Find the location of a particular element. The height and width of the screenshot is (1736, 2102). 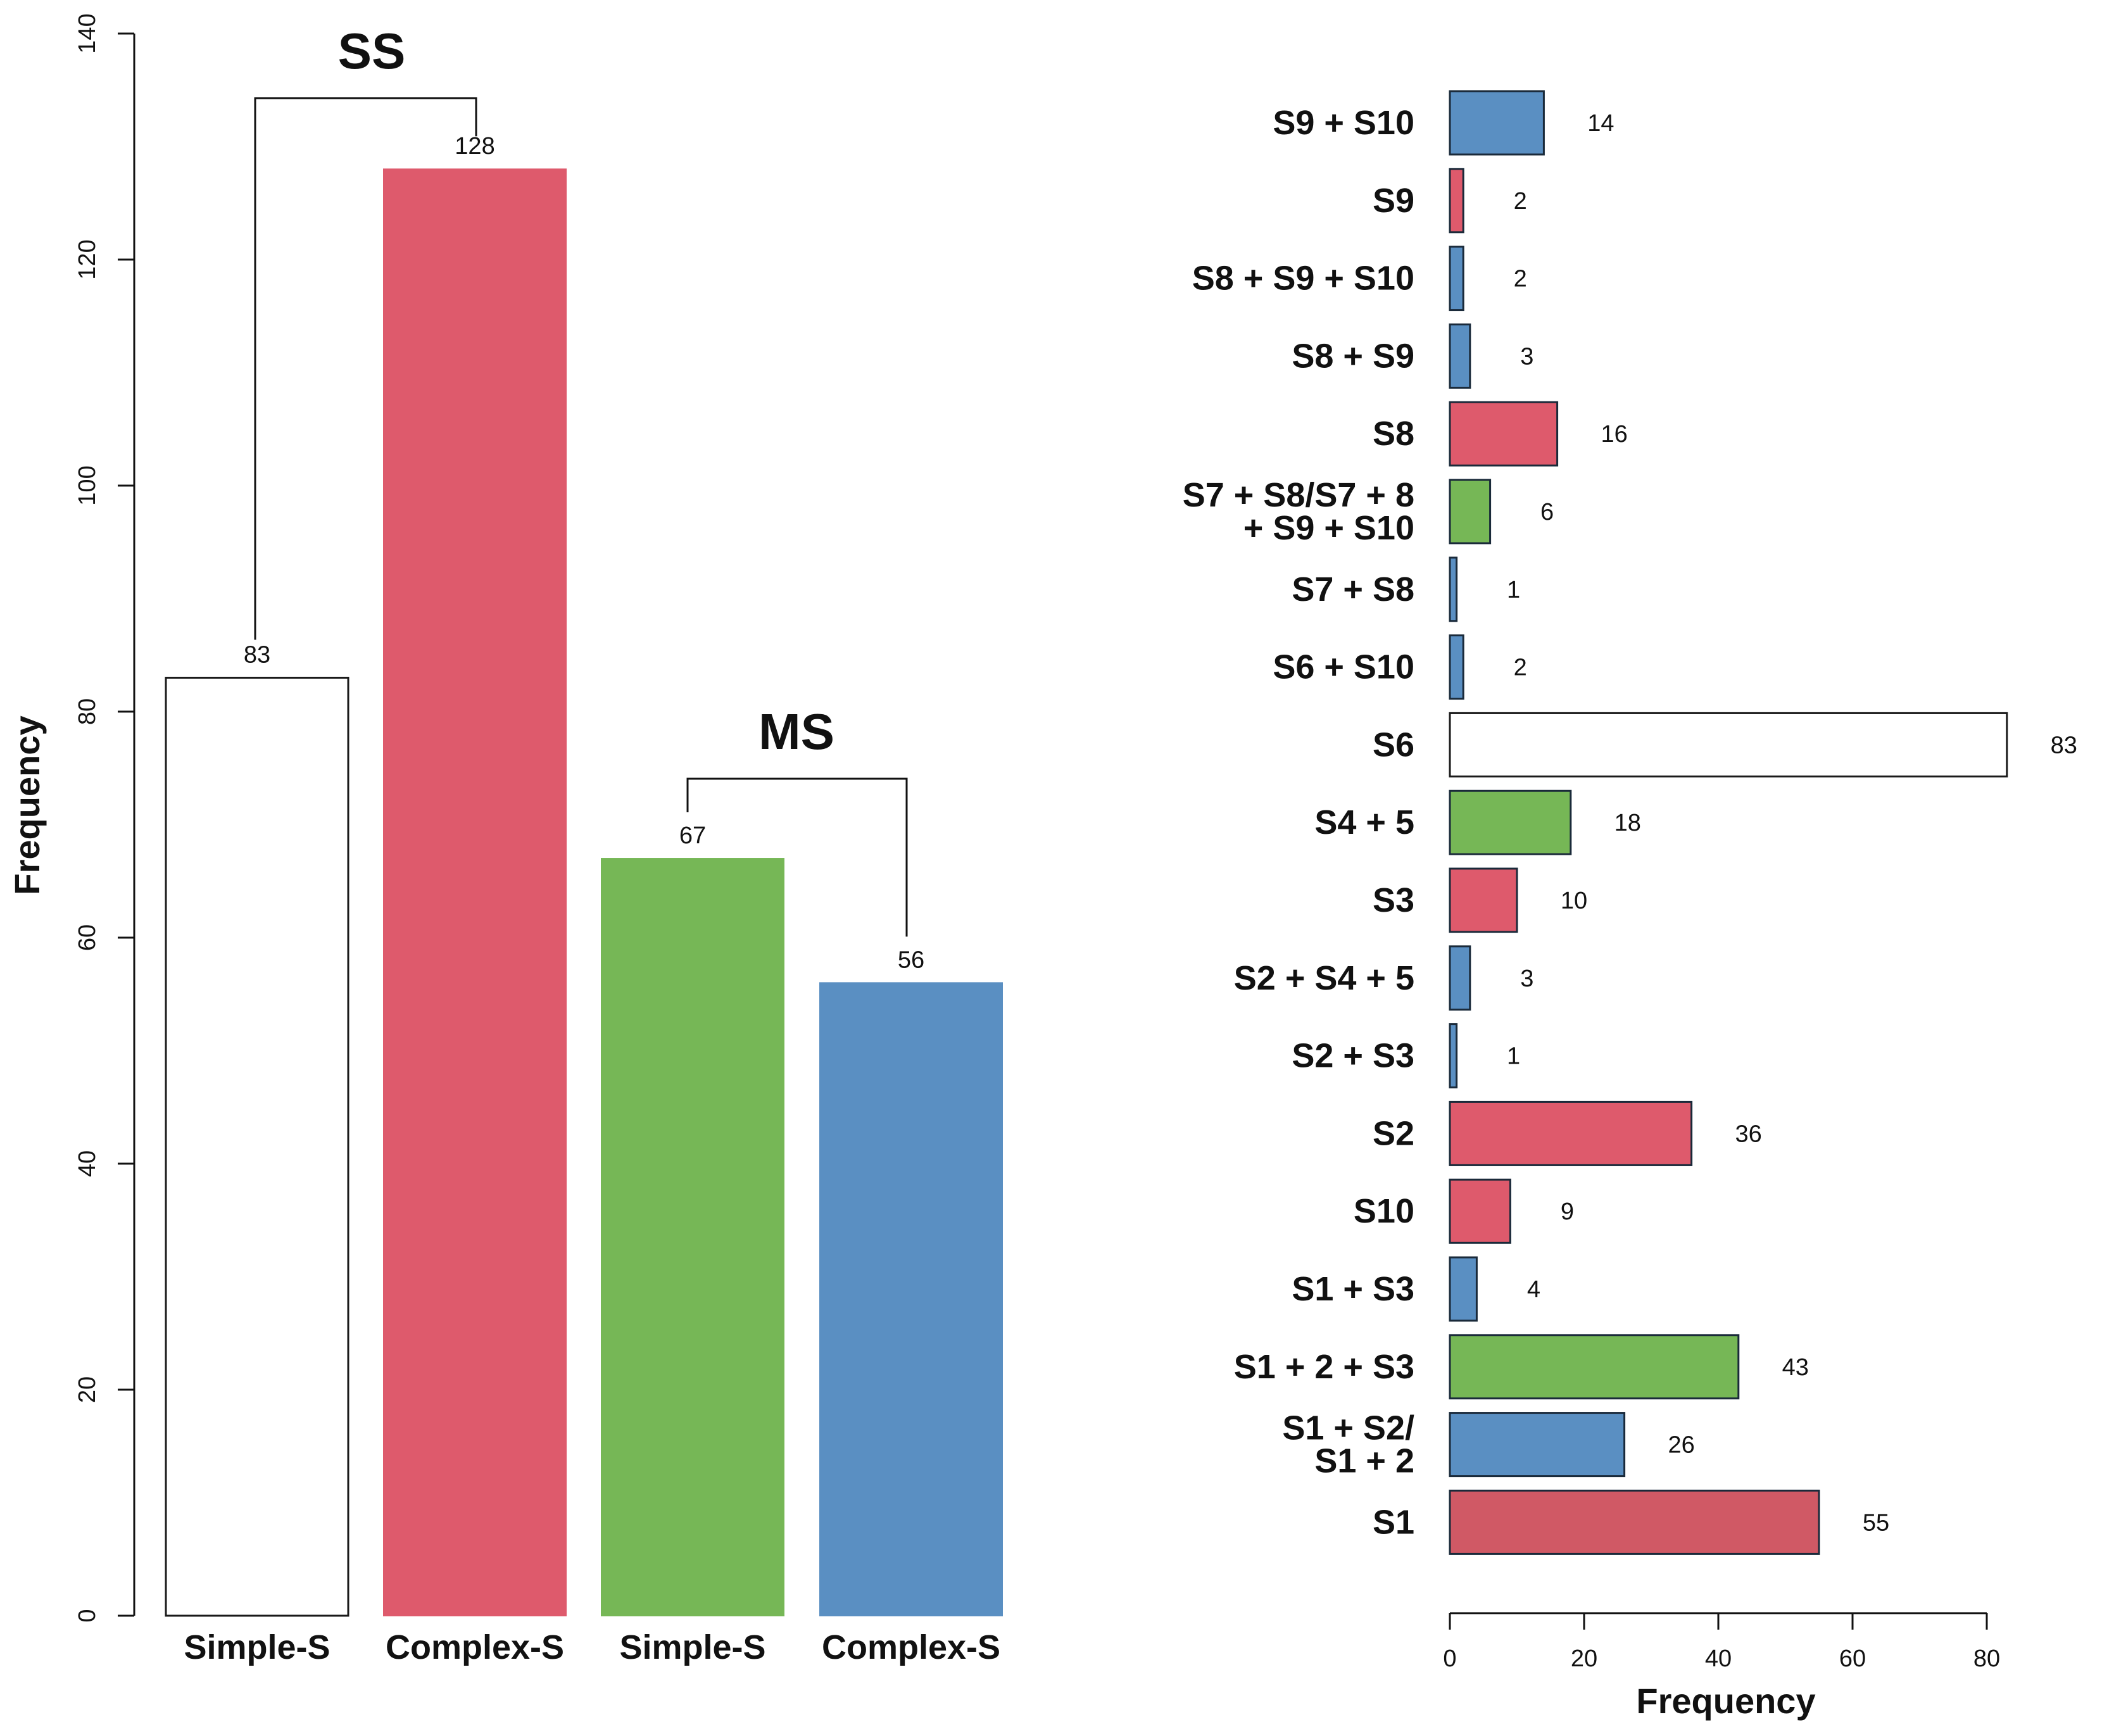

group-title: SS is located at coordinates (372, 51).